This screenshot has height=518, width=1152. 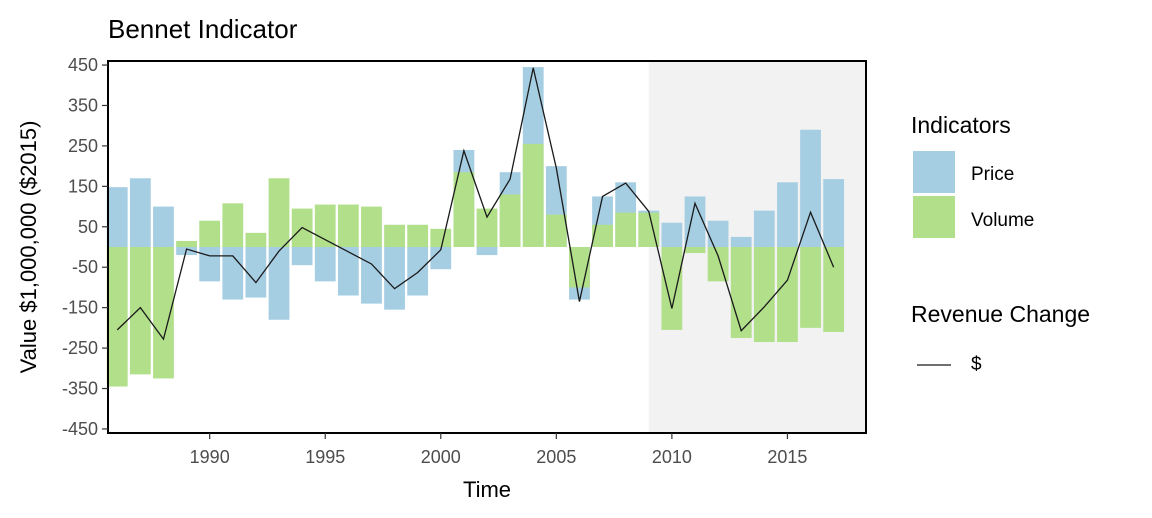 What do you see at coordinates (85, 247) in the screenshot?
I see `y-axis: 450 350 250 150 50 -50 -150 -250 -350 -450` at bounding box center [85, 247].